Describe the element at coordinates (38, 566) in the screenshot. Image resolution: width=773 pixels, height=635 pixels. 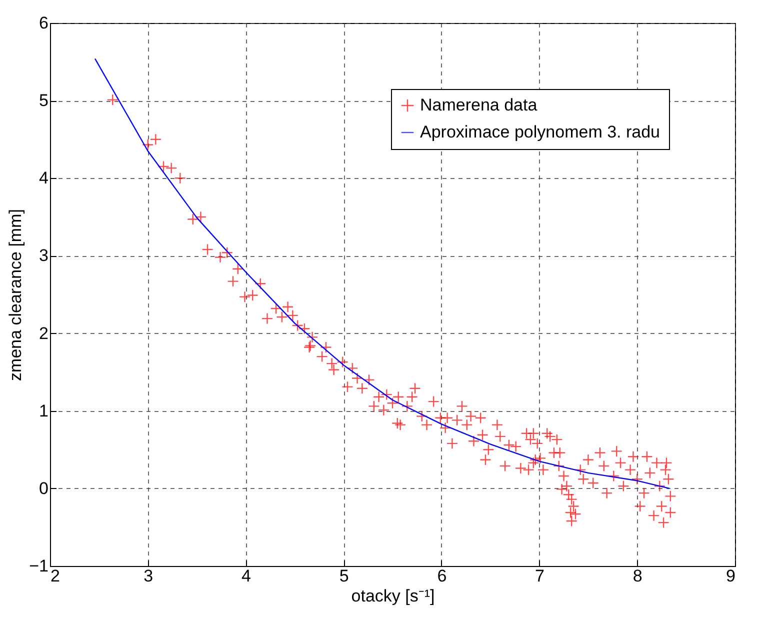
I see `y-tick-label: −1` at that location.